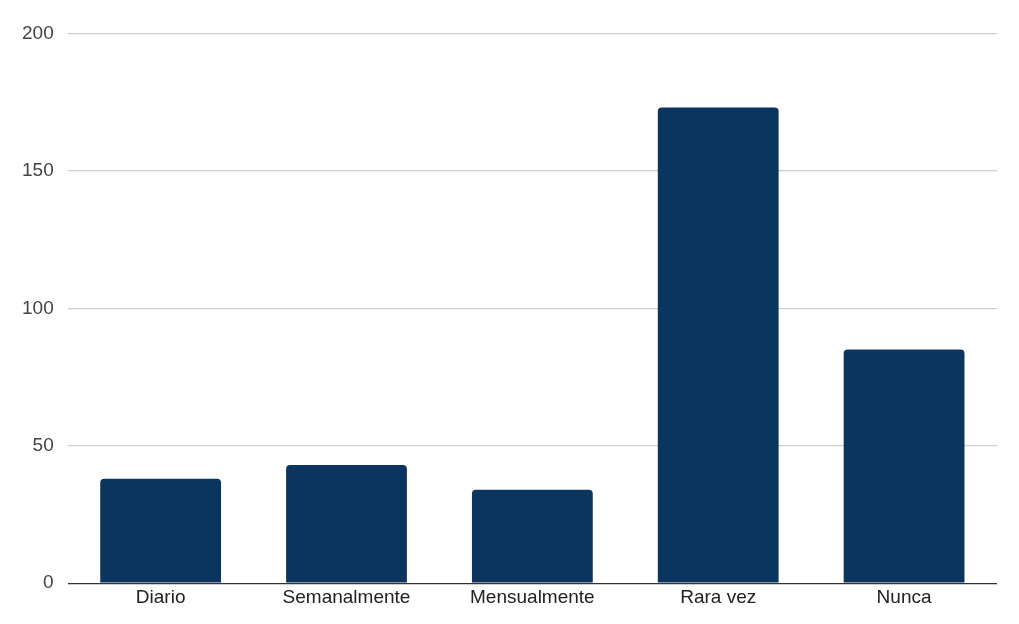  Describe the element at coordinates (346, 596) in the screenshot. I see `x-tick-label: Semanalmente` at that location.